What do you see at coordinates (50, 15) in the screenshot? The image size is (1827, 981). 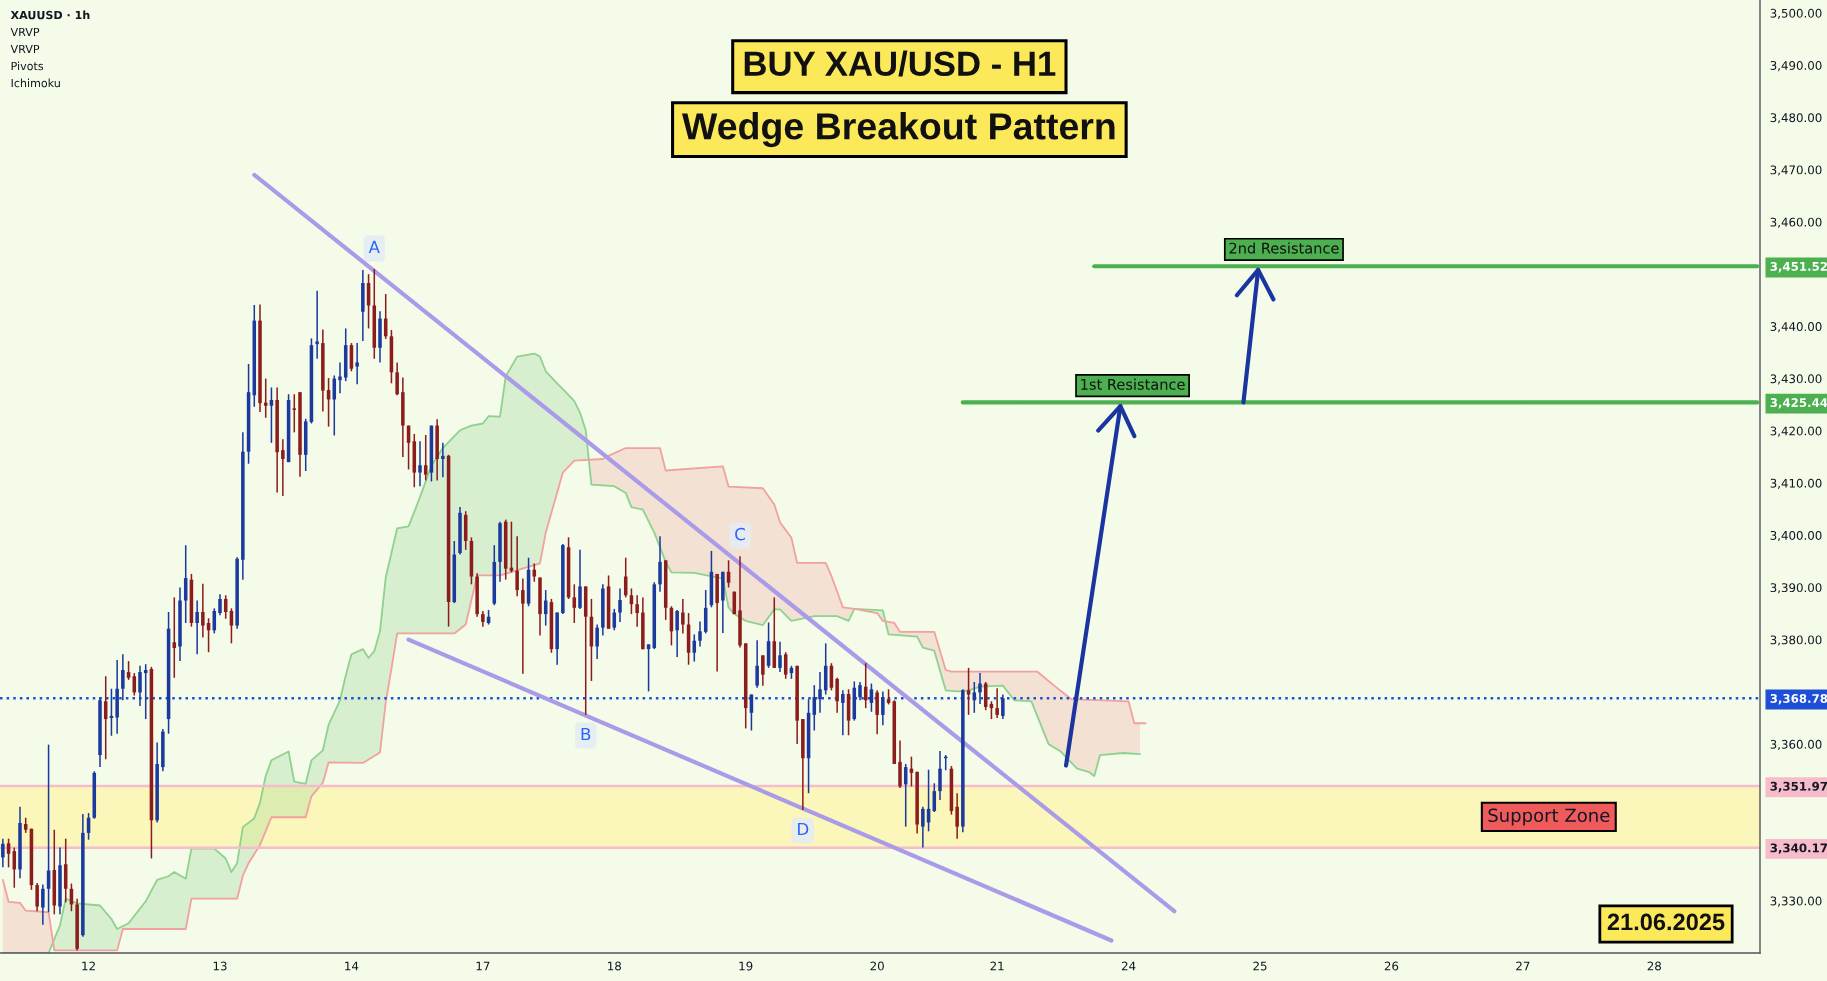 I see `annotation: XAUUSD · 1h` at bounding box center [50, 15].